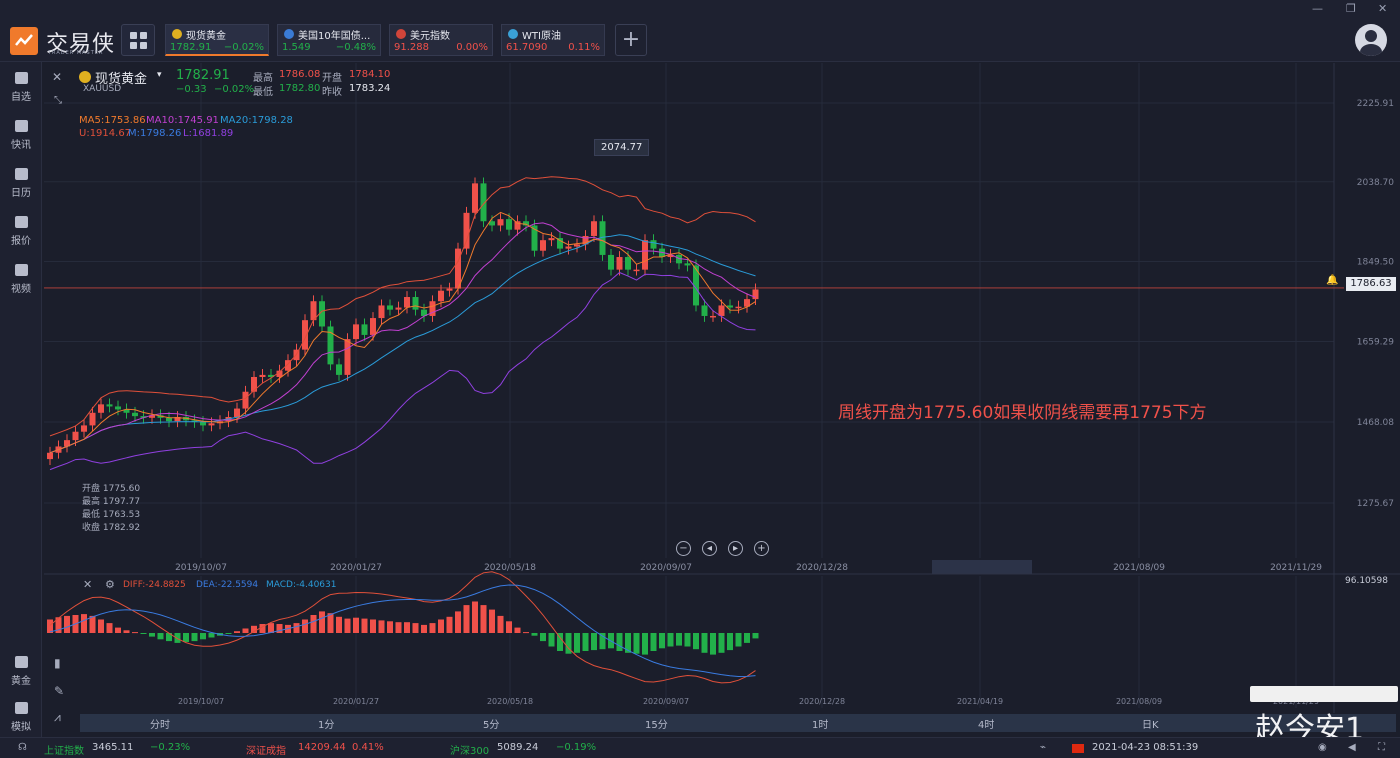  Describe the element at coordinates (584, 47) in the screenshot. I see `tab-change: 0.11%` at that location.